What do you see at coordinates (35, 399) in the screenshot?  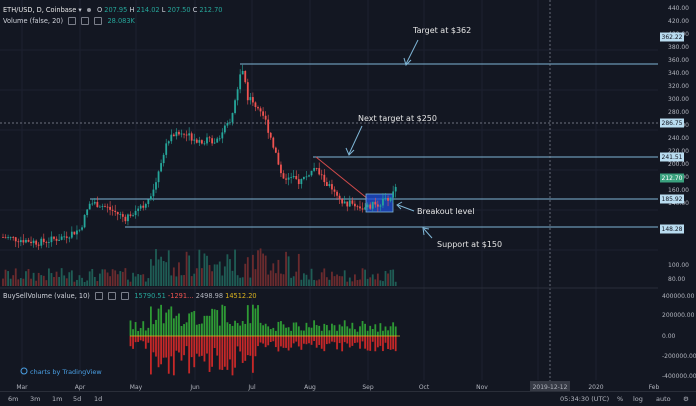 I see `range-3m: 3m` at bounding box center [35, 399].